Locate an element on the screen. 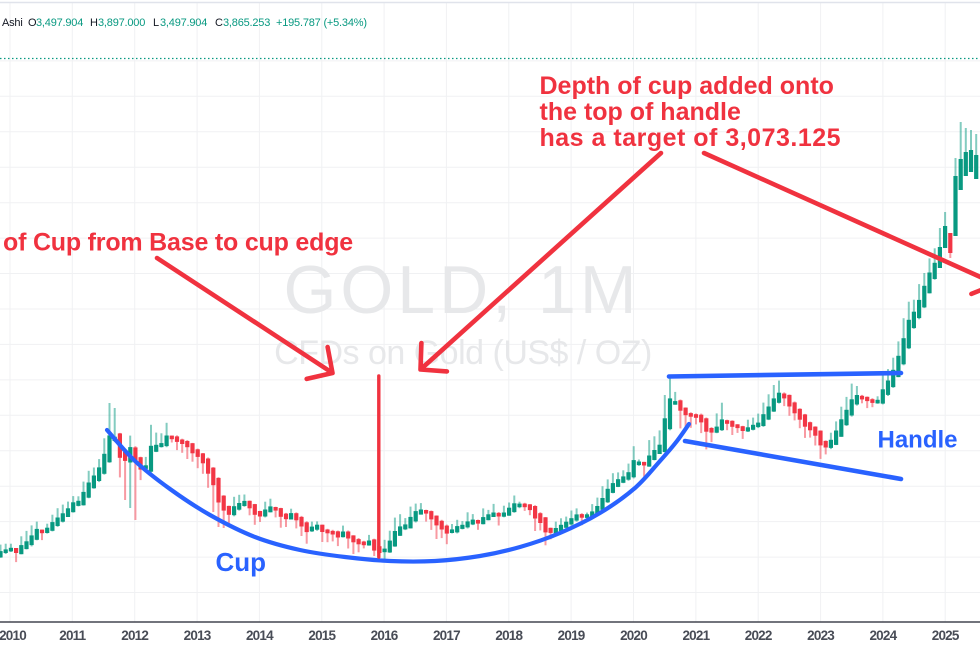  svg-text: CFDs on Gold (US$ / OZ) is located at coordinates (463, 353).